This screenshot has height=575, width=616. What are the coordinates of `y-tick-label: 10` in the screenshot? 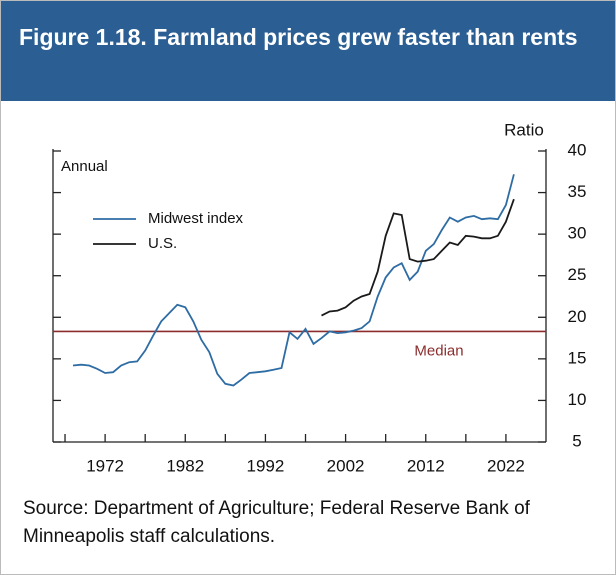 It's located at (577, 399).